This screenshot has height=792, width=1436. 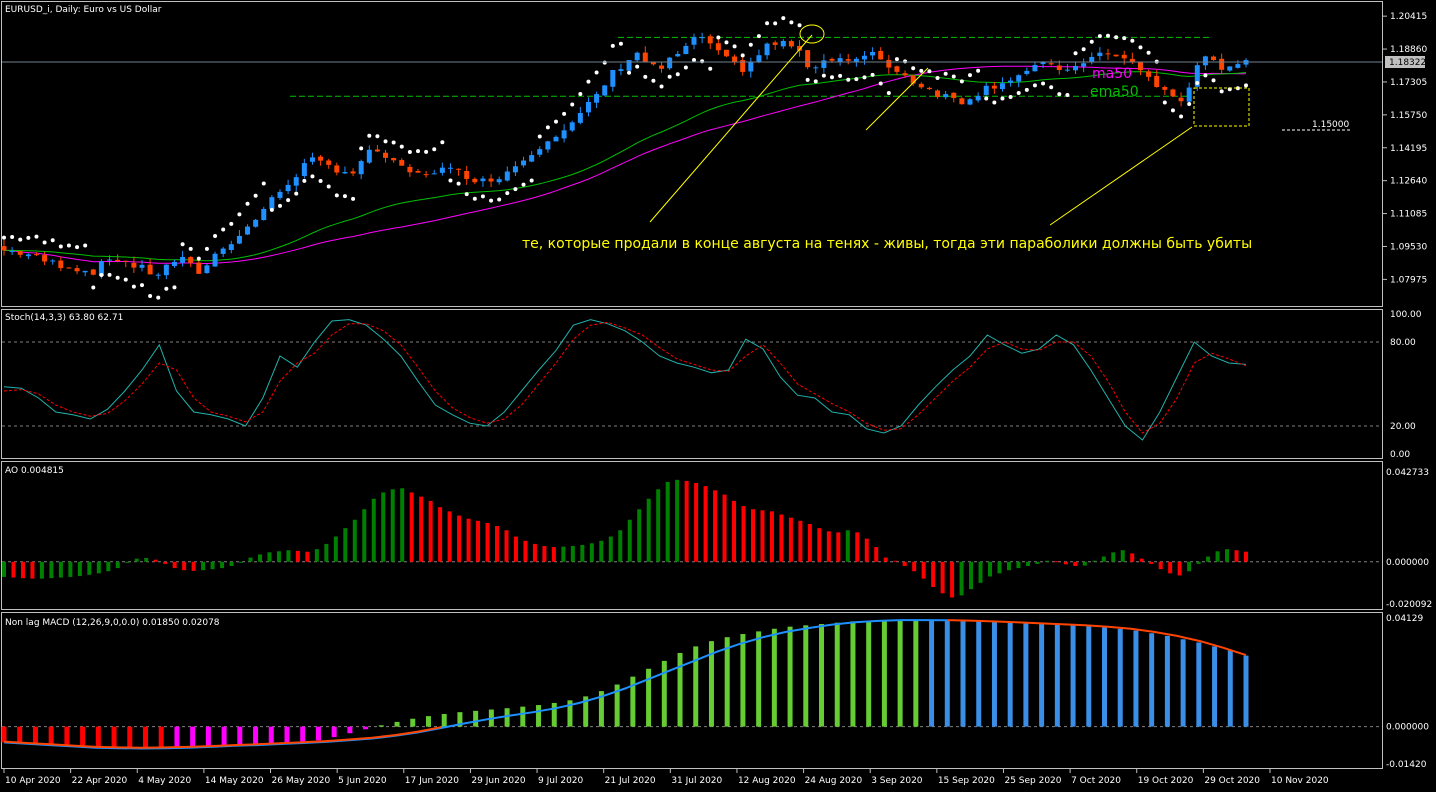 What do you see at coordinates (83, 10) in the screenshot?
I see `main-chart-title: EURUSD_i, Daily: Euro vs US Dollar` at bounding box center [83, 10].